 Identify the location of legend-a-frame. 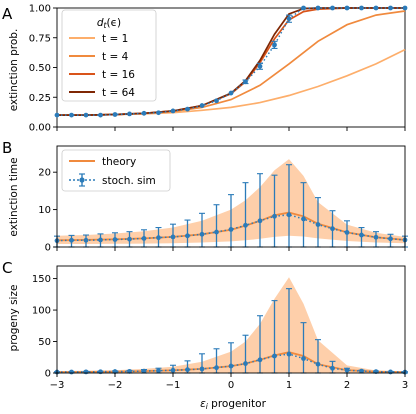
(109, 55).